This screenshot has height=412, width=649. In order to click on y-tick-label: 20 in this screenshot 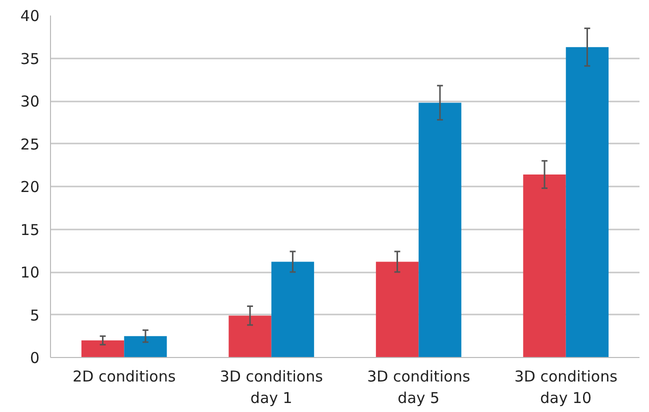, I will do `click(30, 187)`.